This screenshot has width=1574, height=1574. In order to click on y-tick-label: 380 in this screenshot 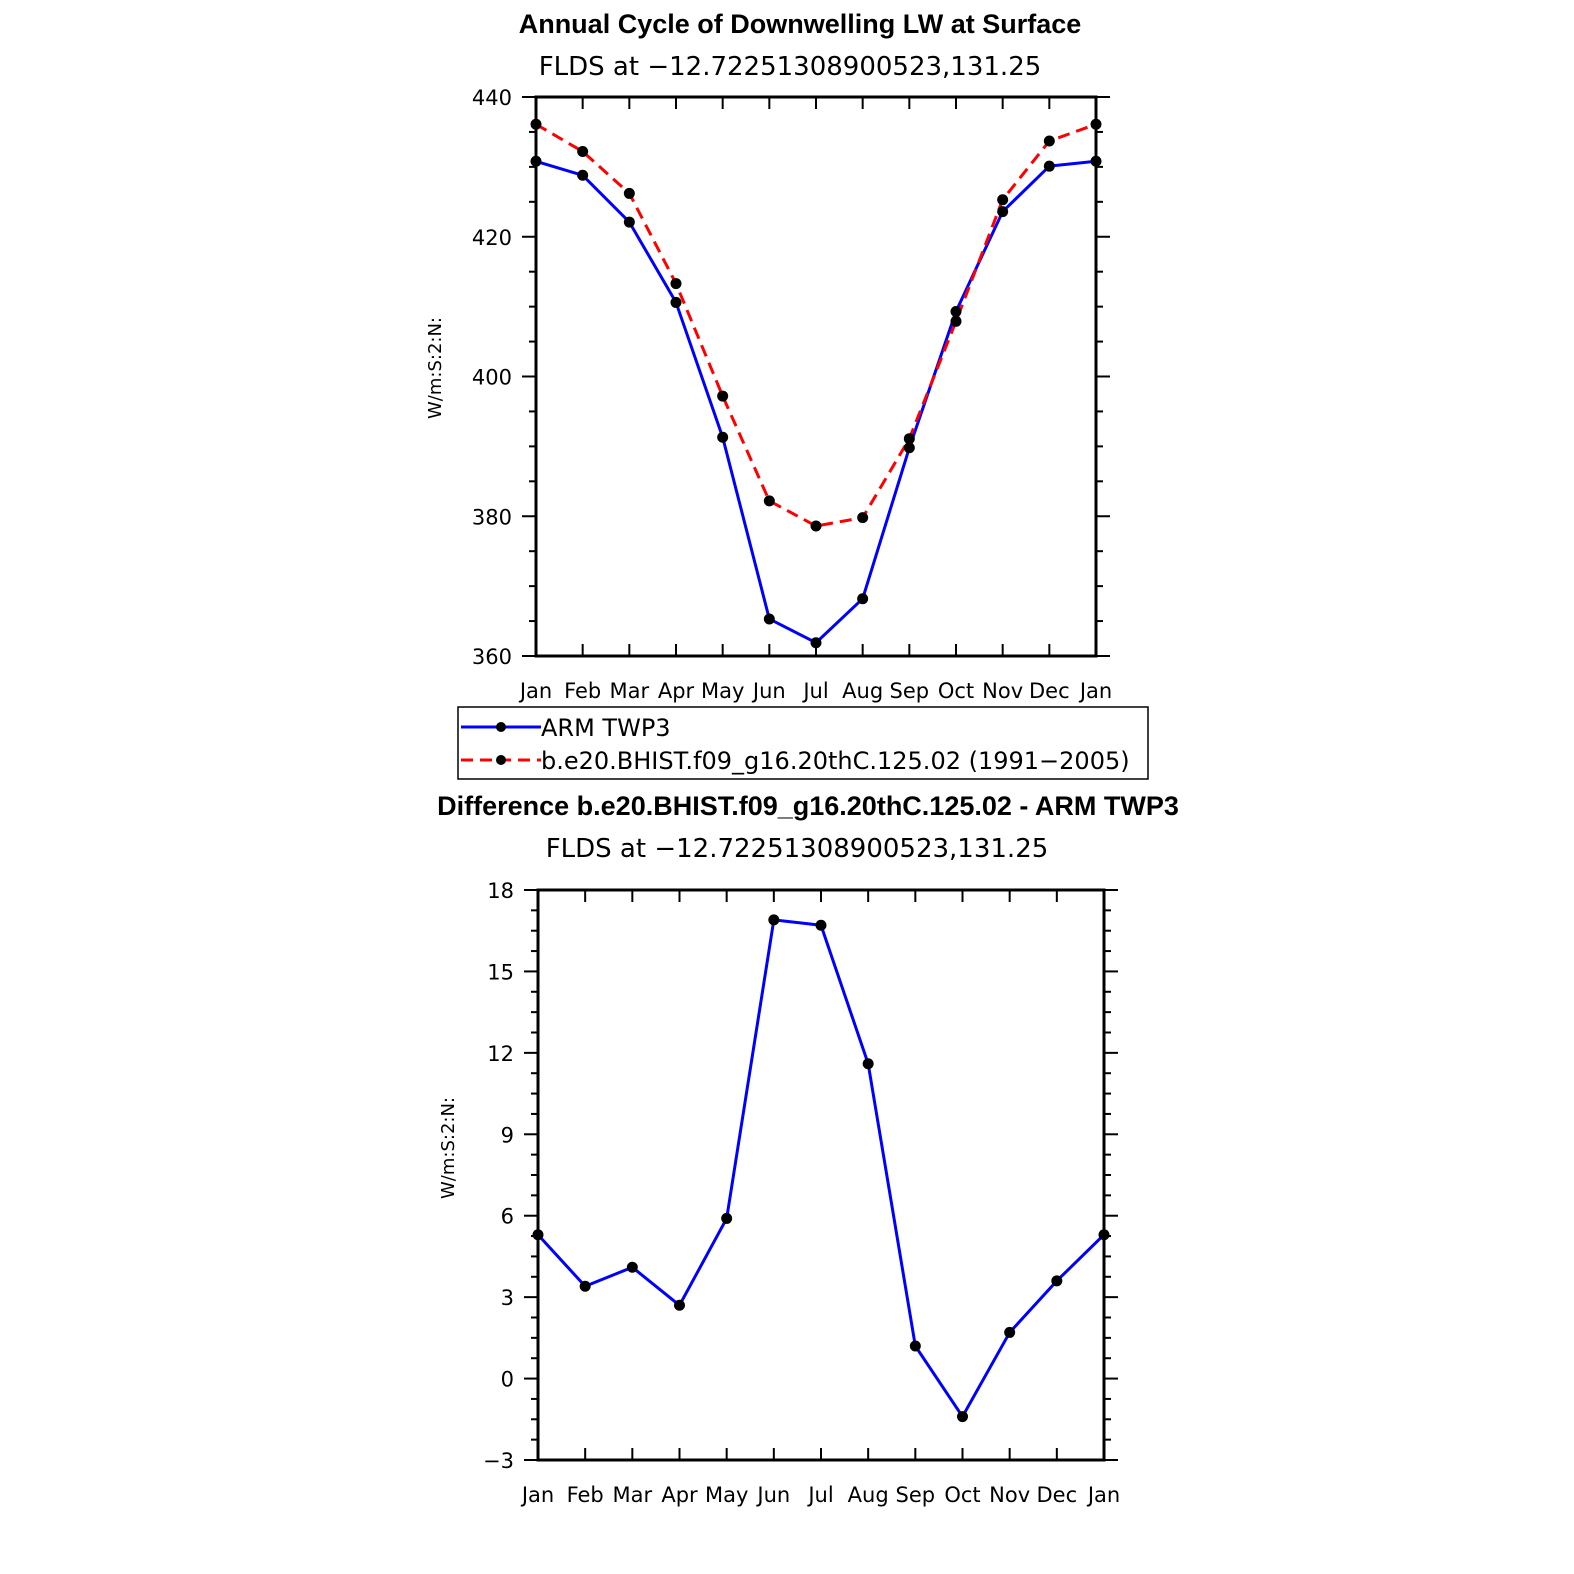, I will do `click(492, 517)`.